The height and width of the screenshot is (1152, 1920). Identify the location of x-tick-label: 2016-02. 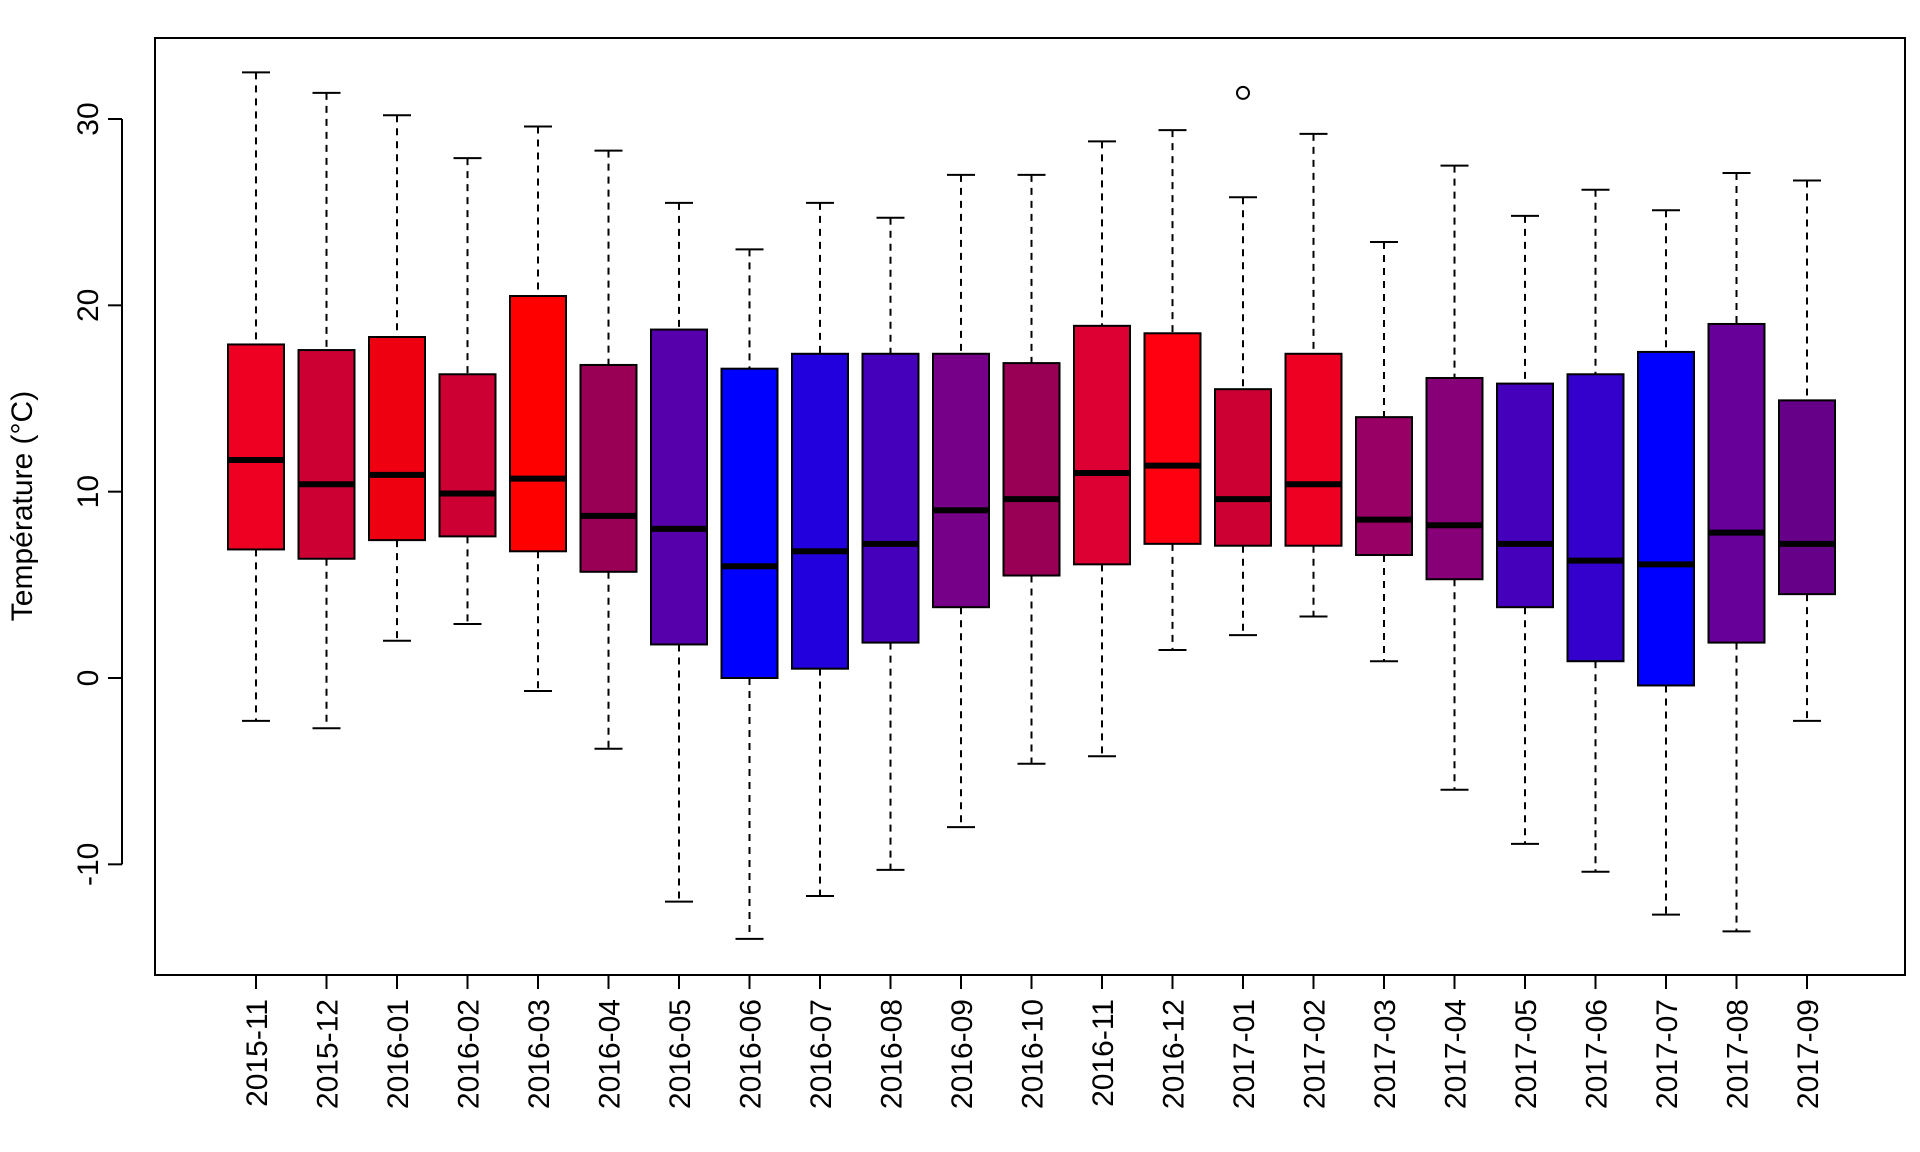
(469, 1054).